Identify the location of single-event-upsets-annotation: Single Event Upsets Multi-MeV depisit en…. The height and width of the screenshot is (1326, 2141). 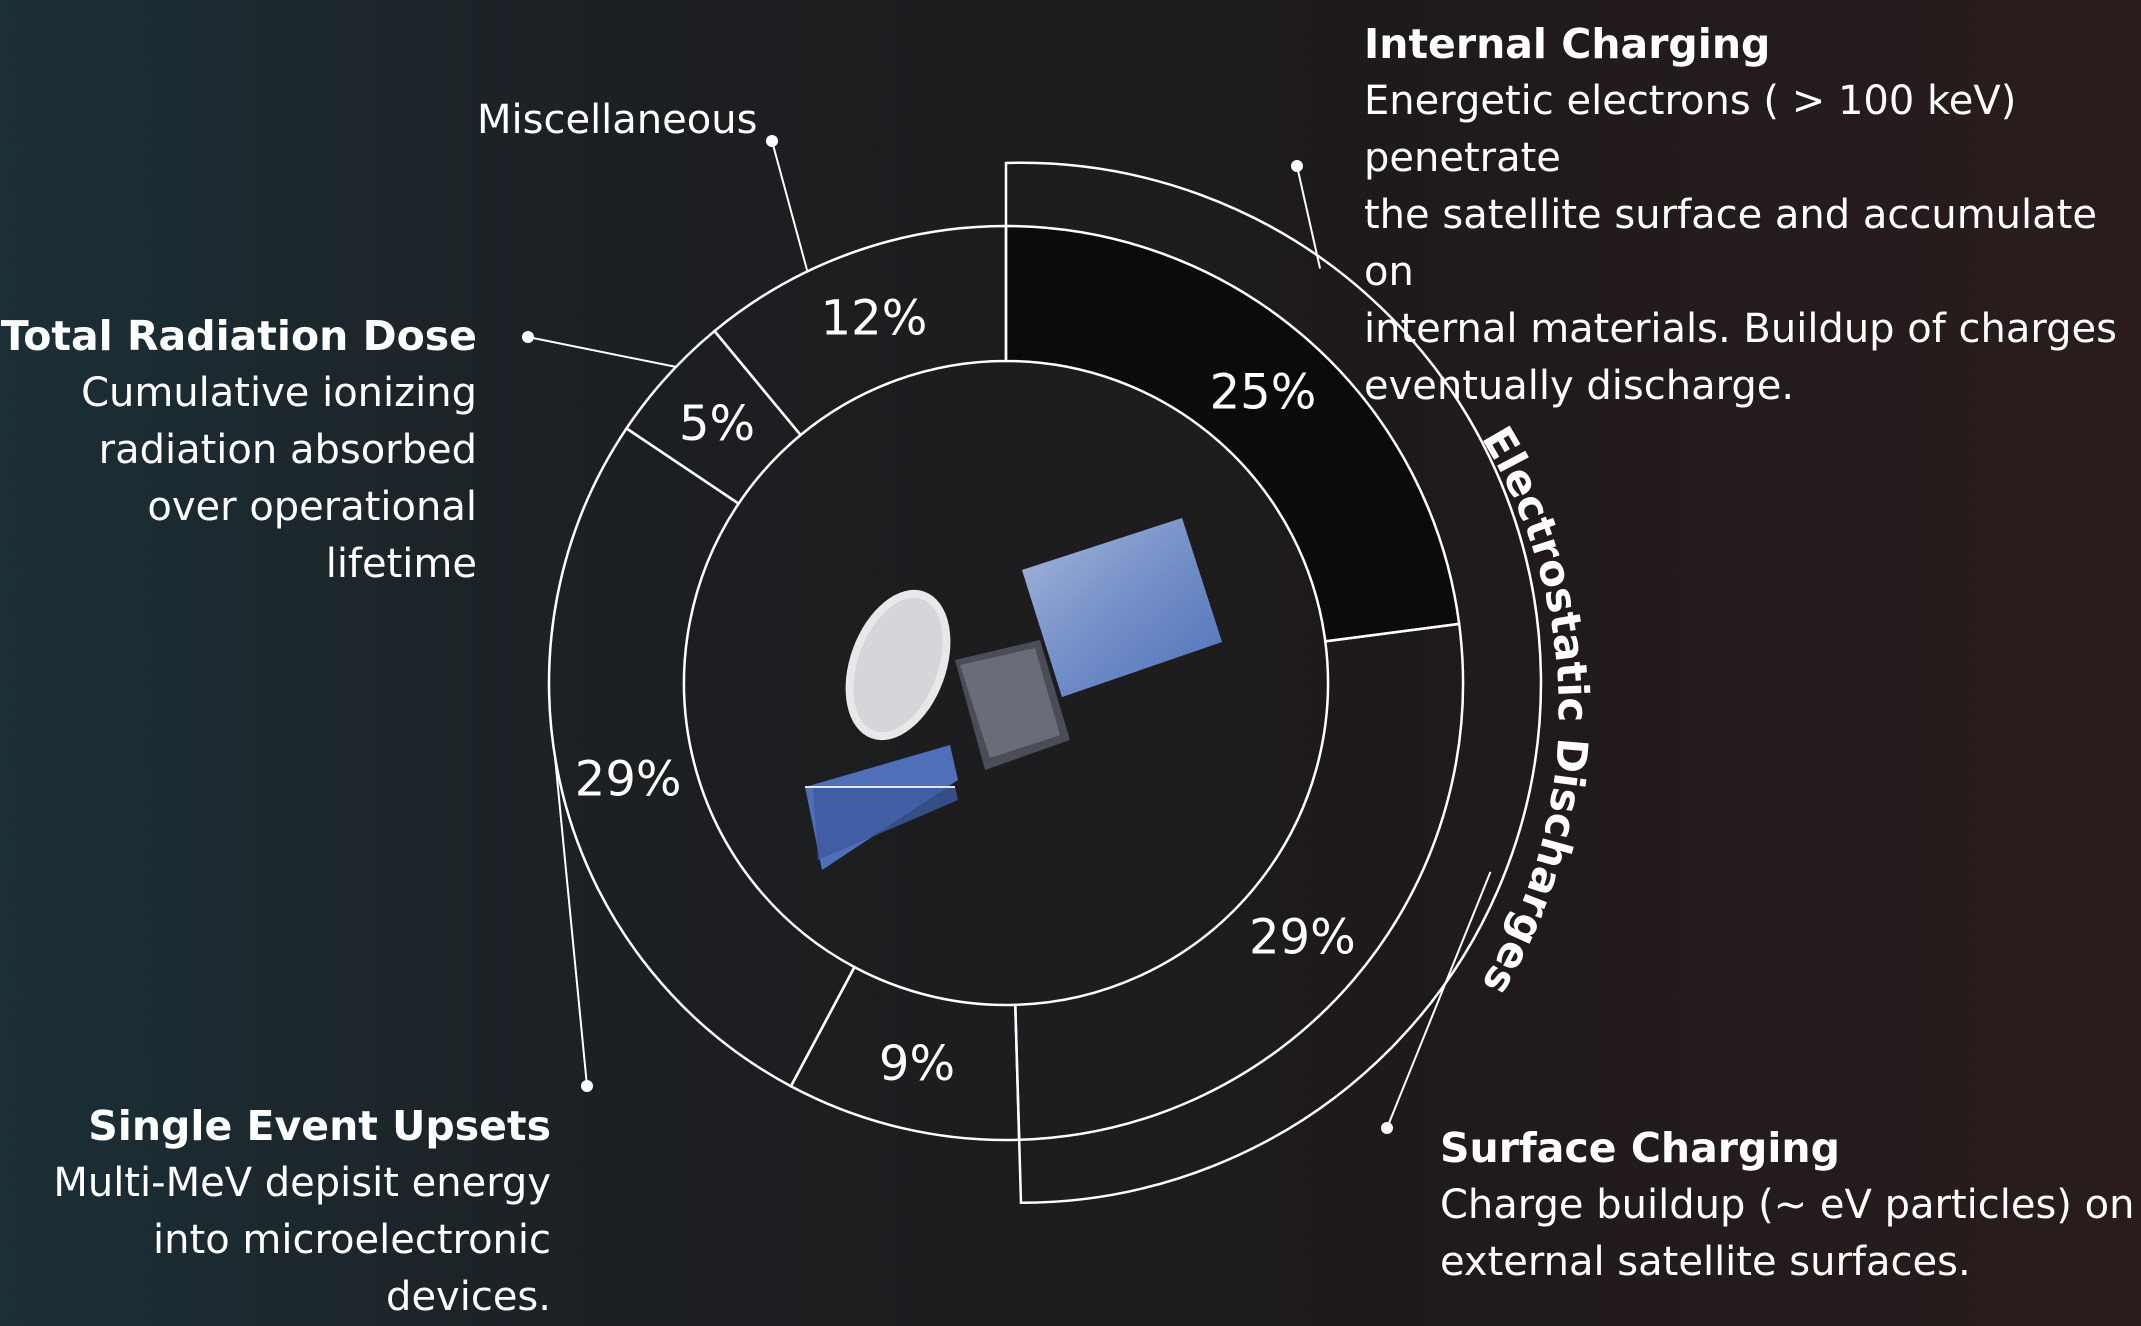
(275, 1212).